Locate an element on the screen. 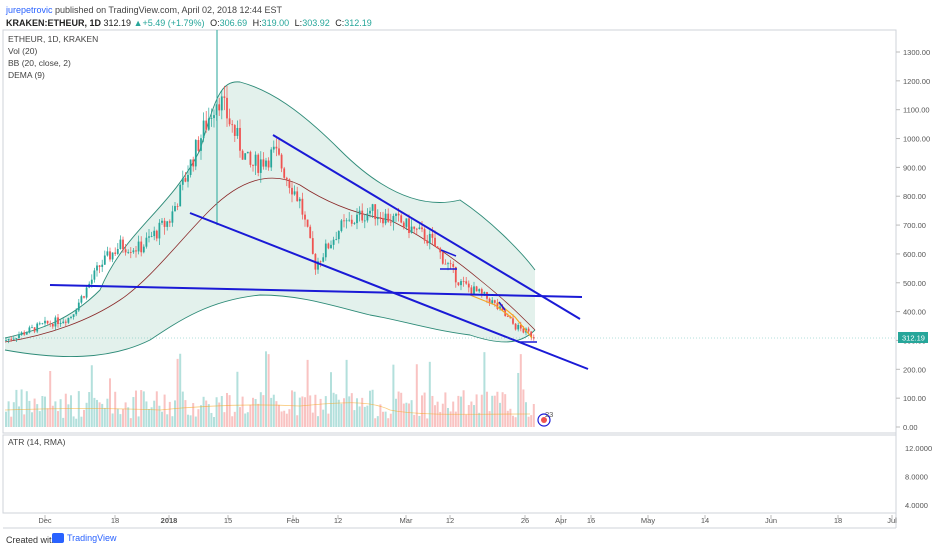  lower-trendline is located at coordinates (389, 291).